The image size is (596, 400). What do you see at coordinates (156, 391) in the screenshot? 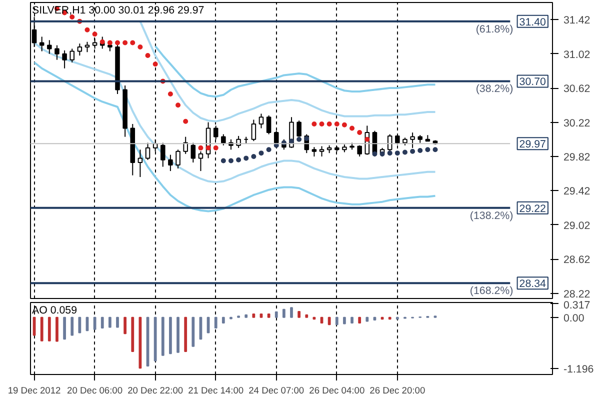
I see `x-tick-label: 20 Dec 22:00` at bounding box center [156, 391].